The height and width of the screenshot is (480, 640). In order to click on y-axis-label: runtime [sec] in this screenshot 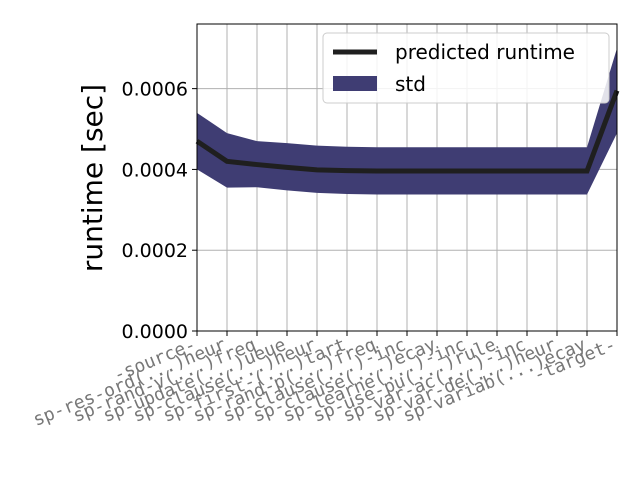, I will do `click(92, 178)`.